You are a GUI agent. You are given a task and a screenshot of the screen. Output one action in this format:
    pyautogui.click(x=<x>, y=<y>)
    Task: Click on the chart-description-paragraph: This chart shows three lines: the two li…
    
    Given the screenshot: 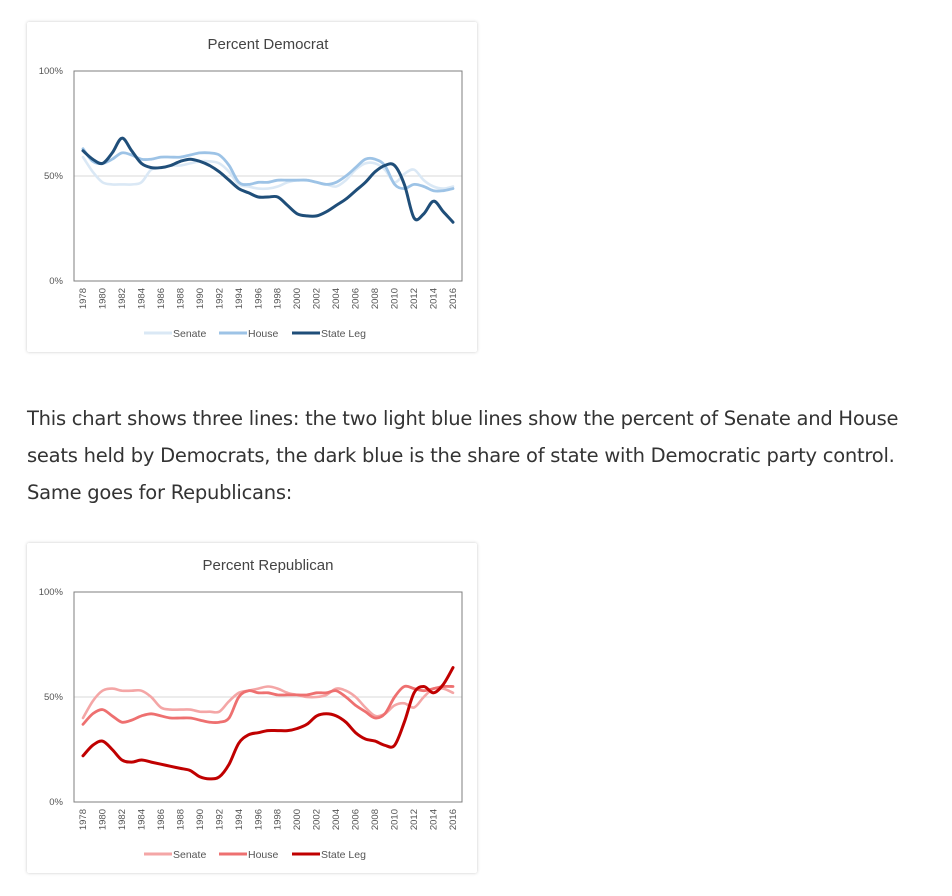 What is the action you would take?
    pyautogui.click(x=482, y=455)
    